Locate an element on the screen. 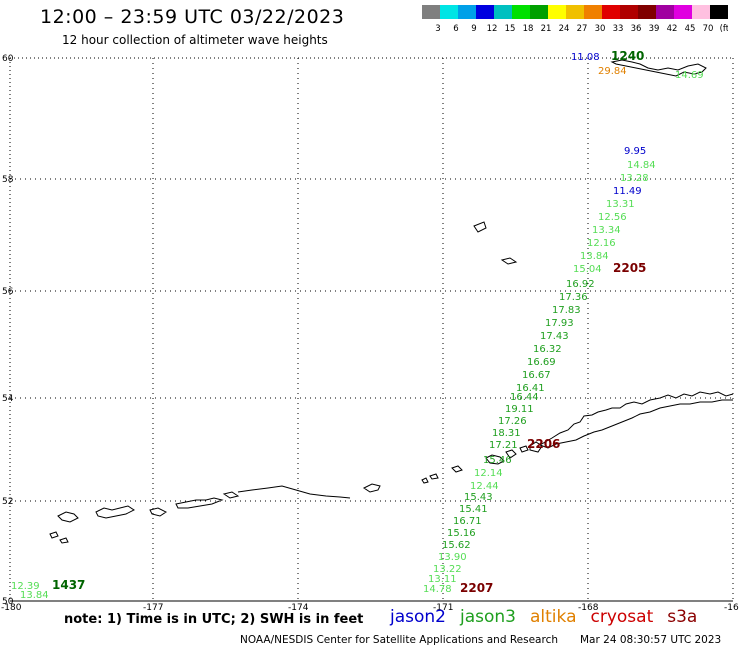 Image resolution: width=740 pixels, height=650 pixels. unimak-island is located at coordinates (536, 447).